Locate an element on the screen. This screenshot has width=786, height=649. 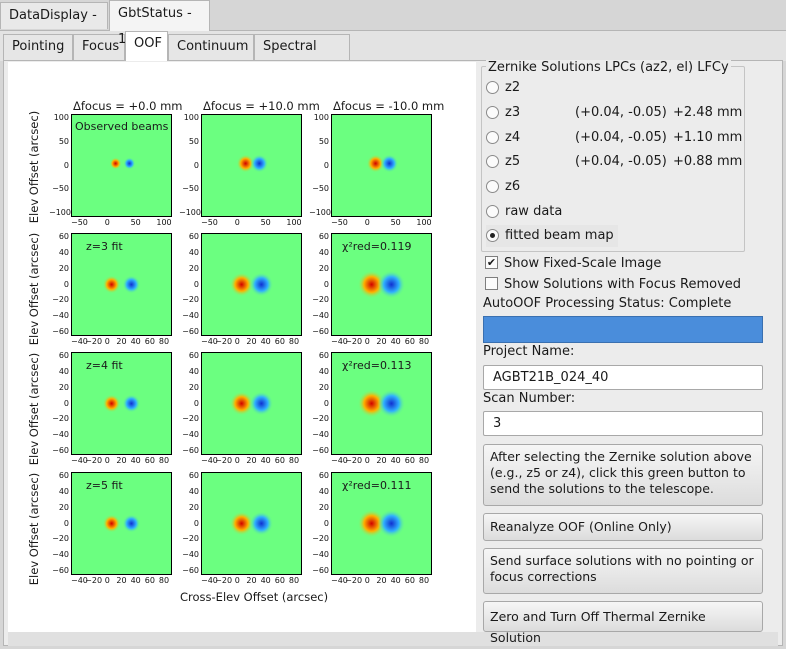
radio-z5: z5 is located at coordinates (503, 162).